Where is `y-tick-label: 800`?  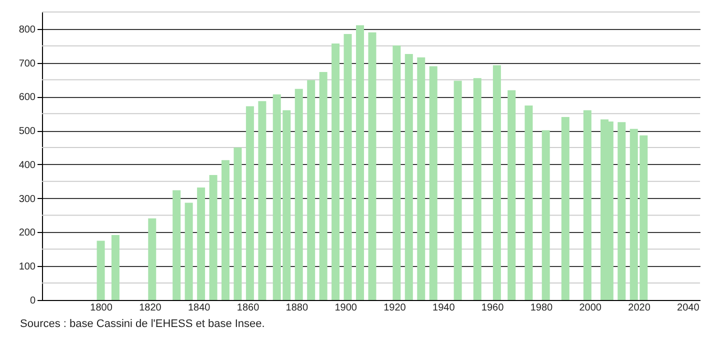 y-tick-label: 800 is located at coordinates (27, 30).